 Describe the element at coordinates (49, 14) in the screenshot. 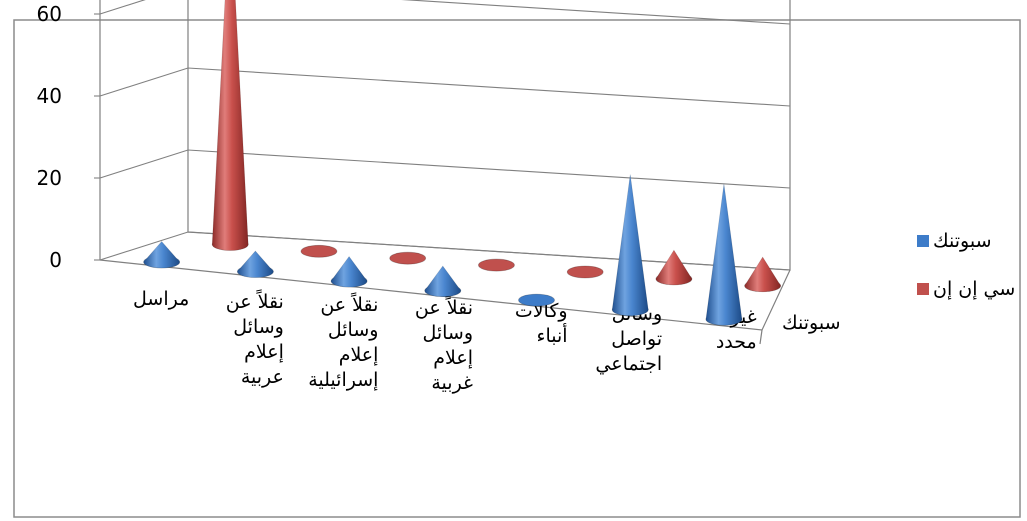

I see `y-tick-label: 60` at that location.